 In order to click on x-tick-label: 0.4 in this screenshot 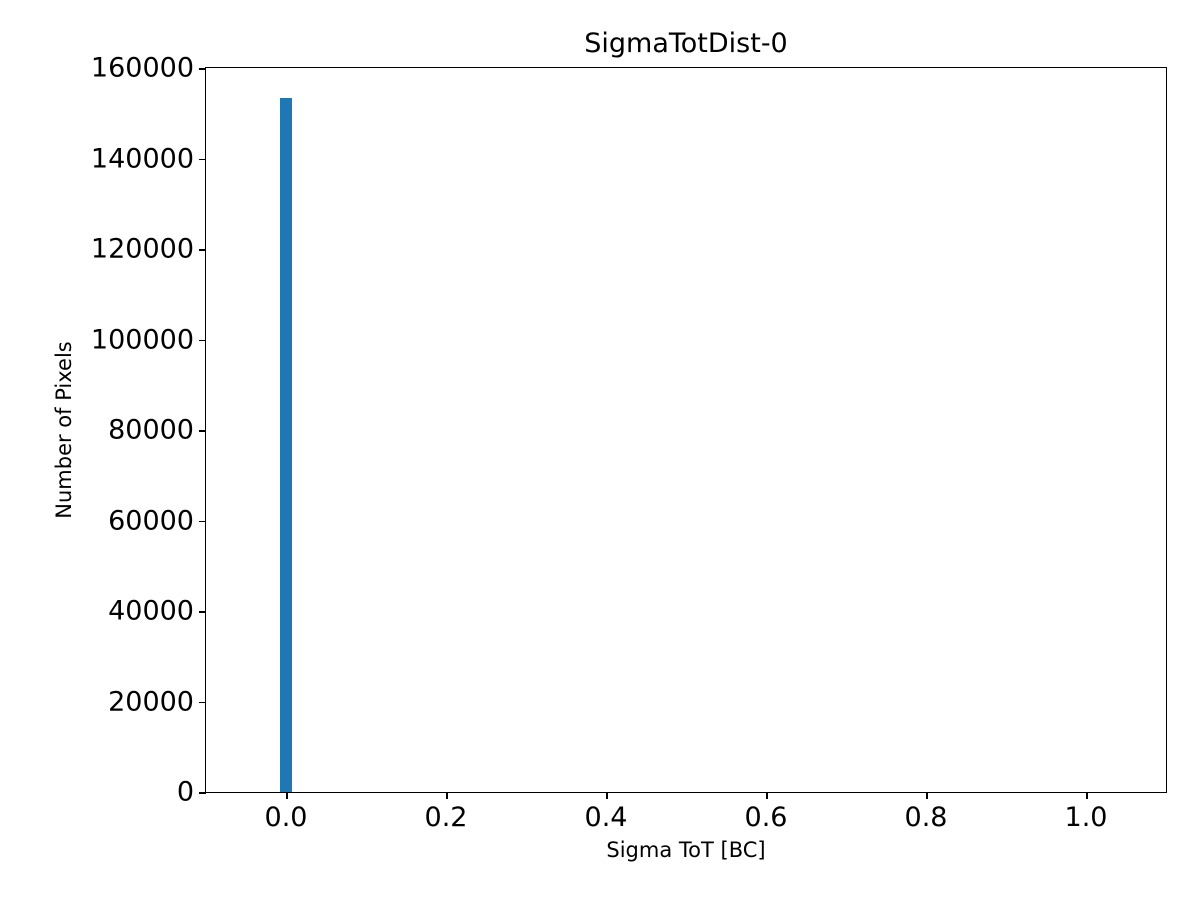, I will do `click(606, 817)`.